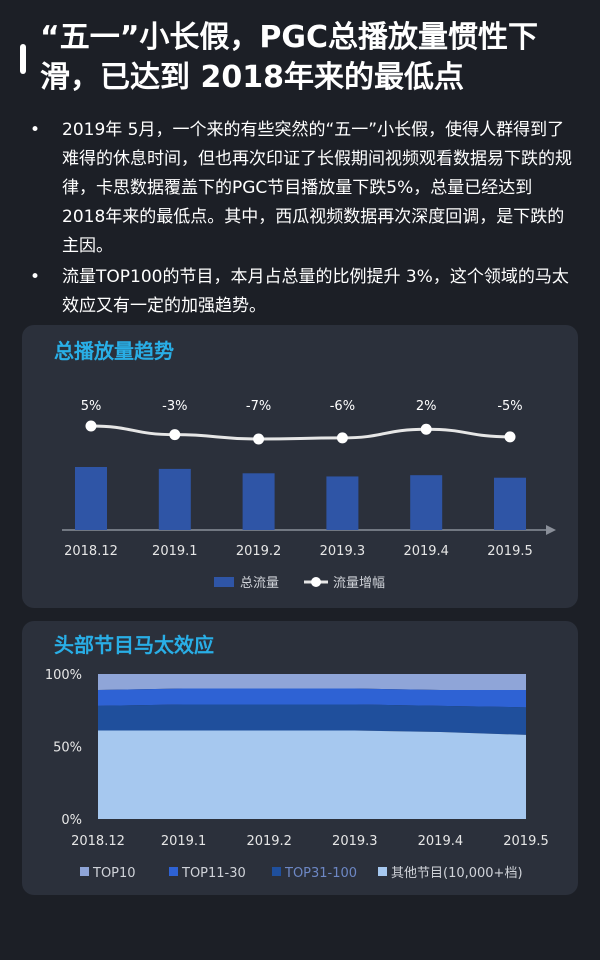 The image size is (600, 960). I want to click on growth-data-label: 5%, so click(91, 406).